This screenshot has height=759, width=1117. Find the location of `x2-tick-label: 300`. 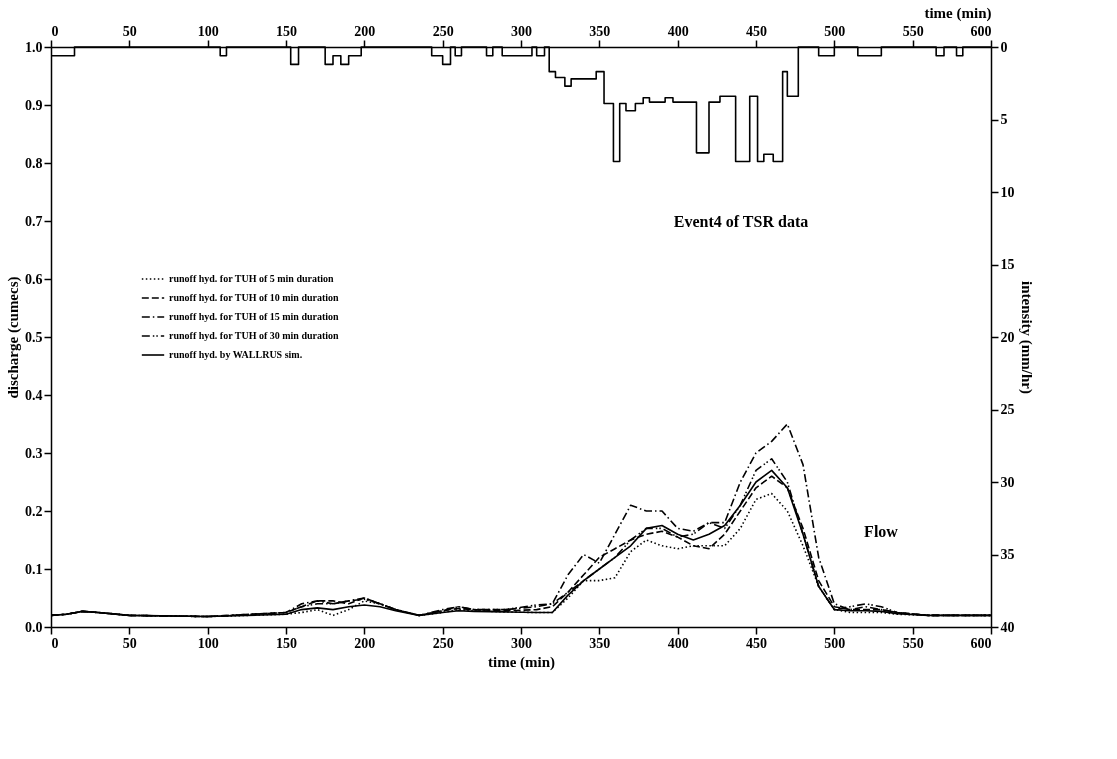

x2-tick-label: 300 is located at coordinates (521, 31).